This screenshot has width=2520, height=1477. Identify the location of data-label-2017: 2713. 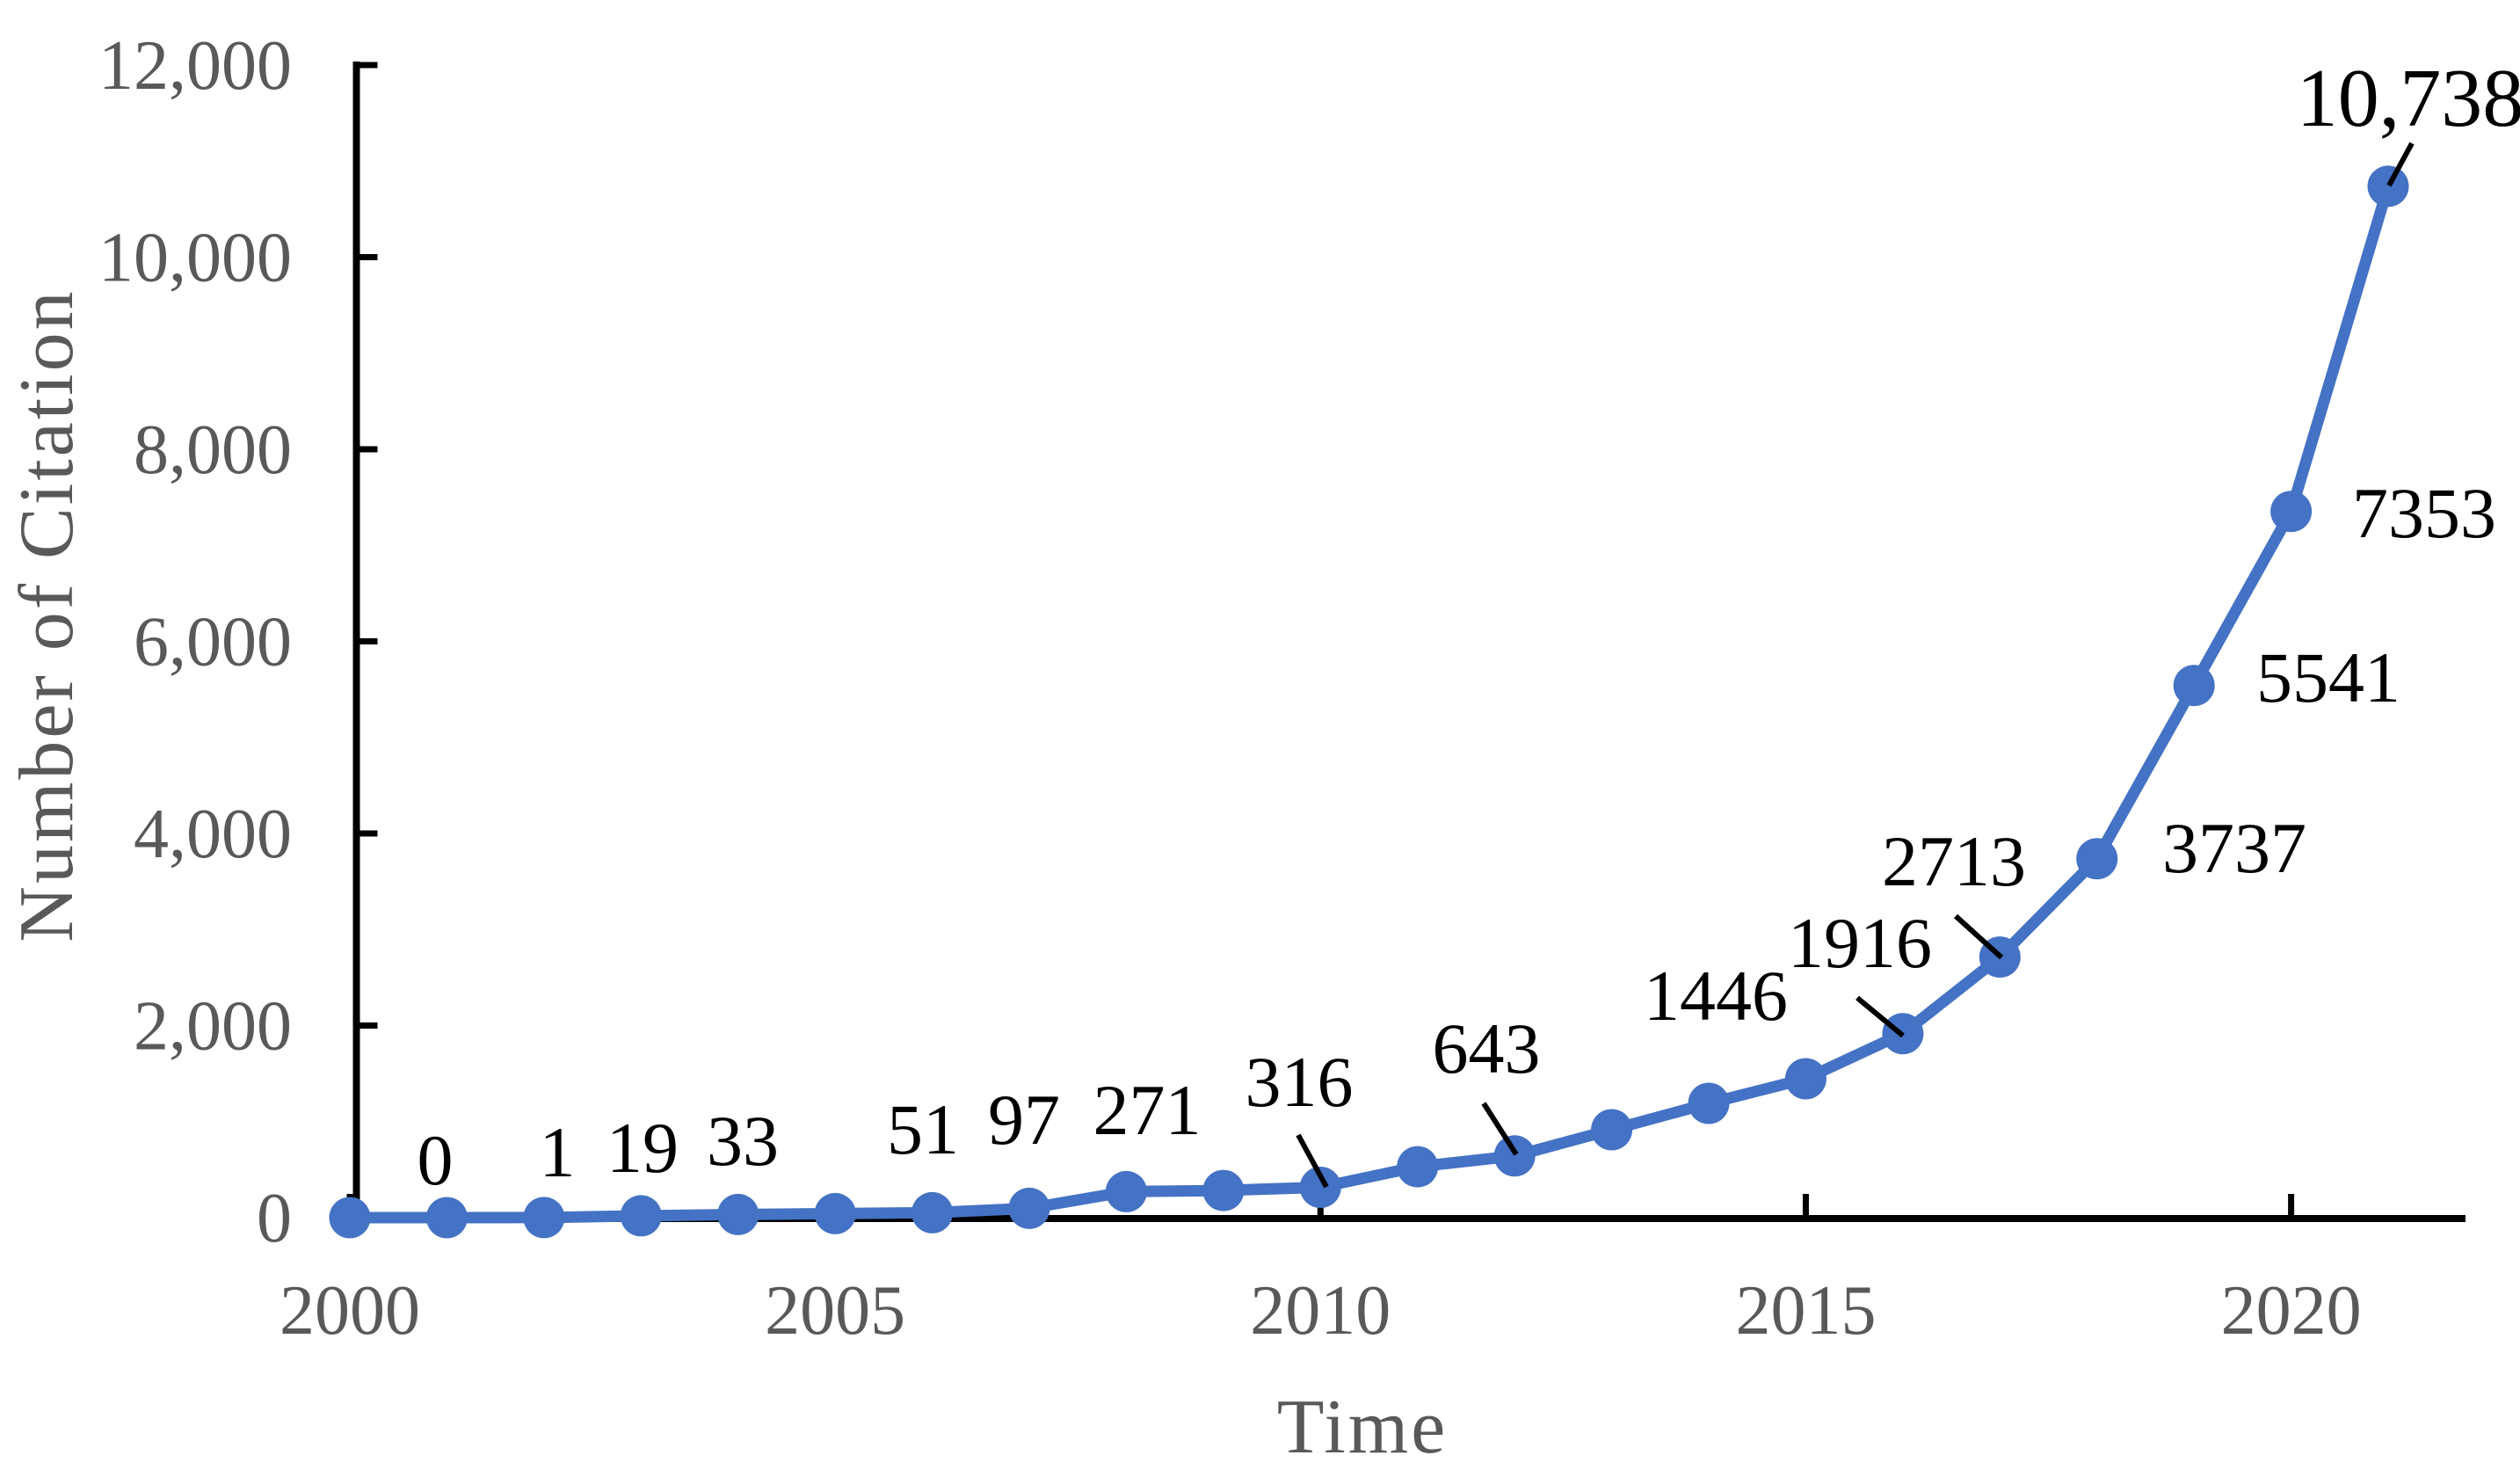
(1954, 861).